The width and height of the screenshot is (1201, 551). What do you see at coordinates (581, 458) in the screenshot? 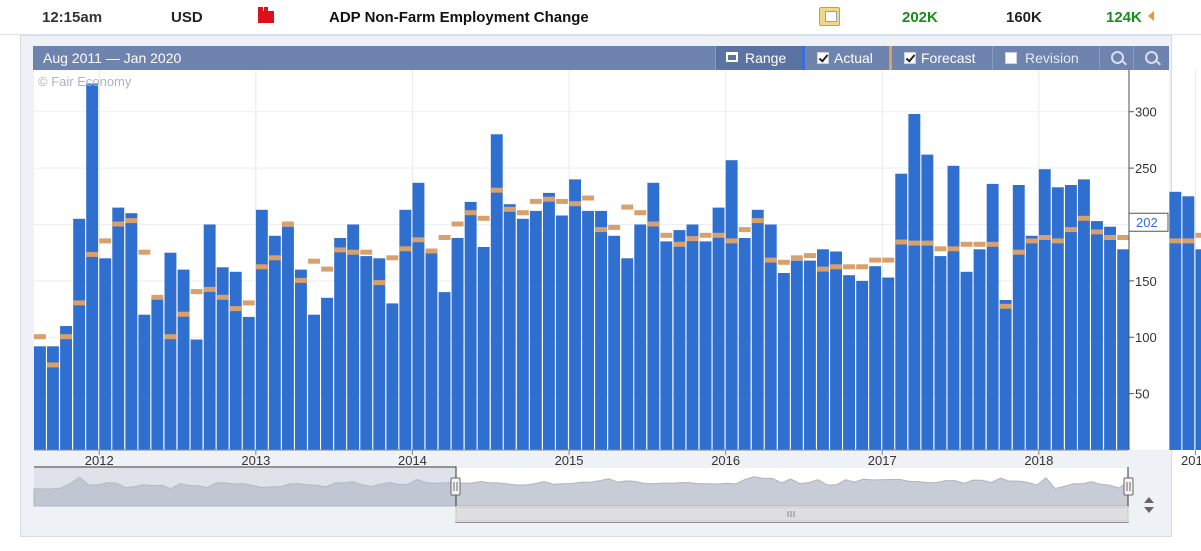
I see `x-axis-strip` at bounding box center [581, 458].